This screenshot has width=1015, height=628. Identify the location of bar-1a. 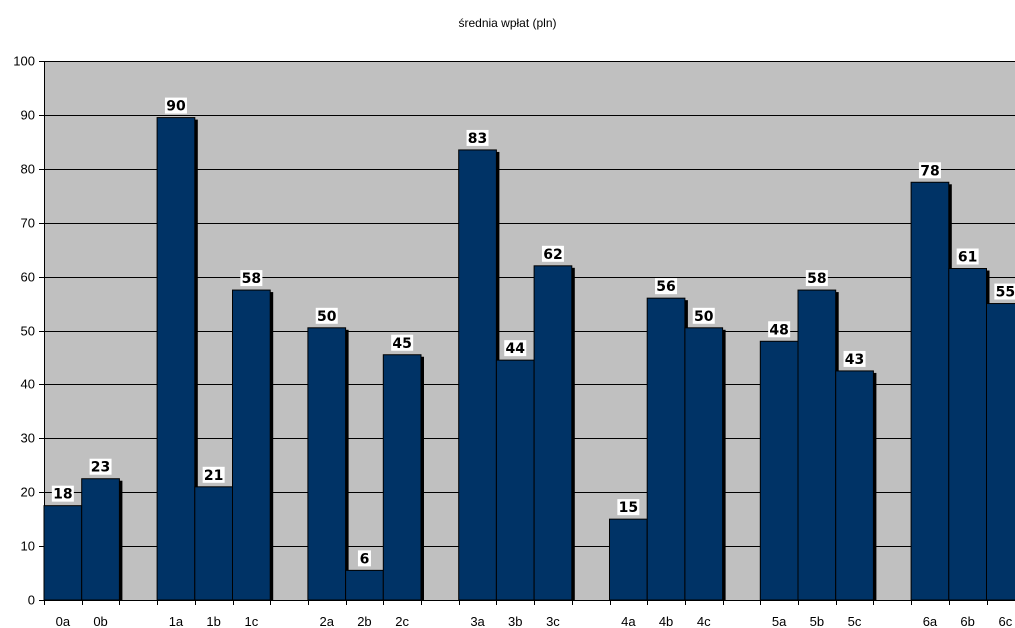
(176, 359).